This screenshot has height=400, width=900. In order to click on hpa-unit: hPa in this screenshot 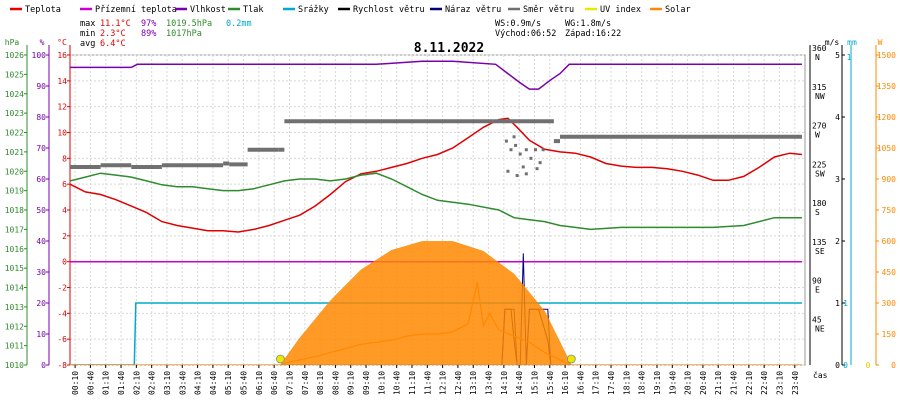, I will do `click(12, 42)`.